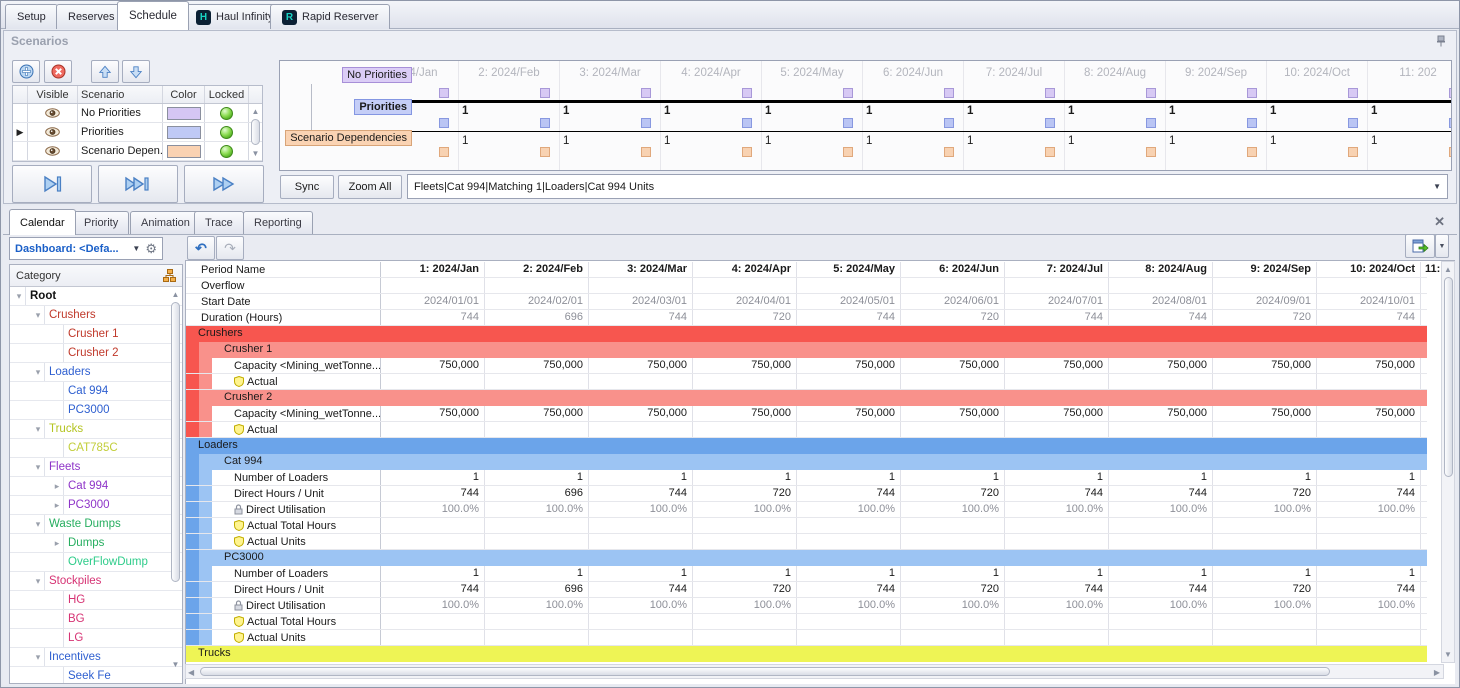 This screenshot has width=1460, height=688. I want to click on scroll-down-arrow-icon: ▼, so click(175, 664).